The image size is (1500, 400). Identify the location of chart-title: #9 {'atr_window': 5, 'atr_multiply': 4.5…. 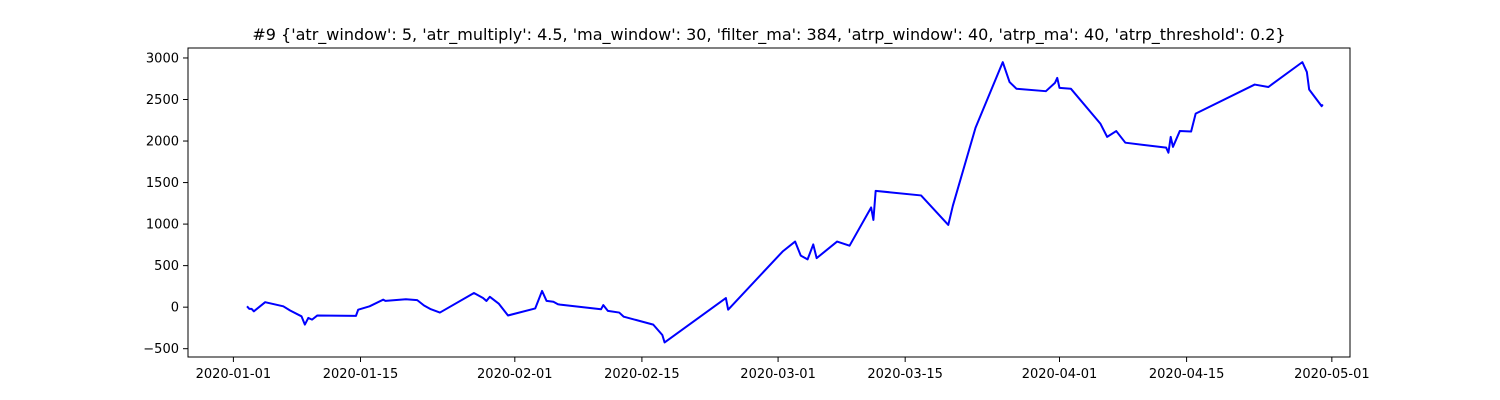
(768, 35).